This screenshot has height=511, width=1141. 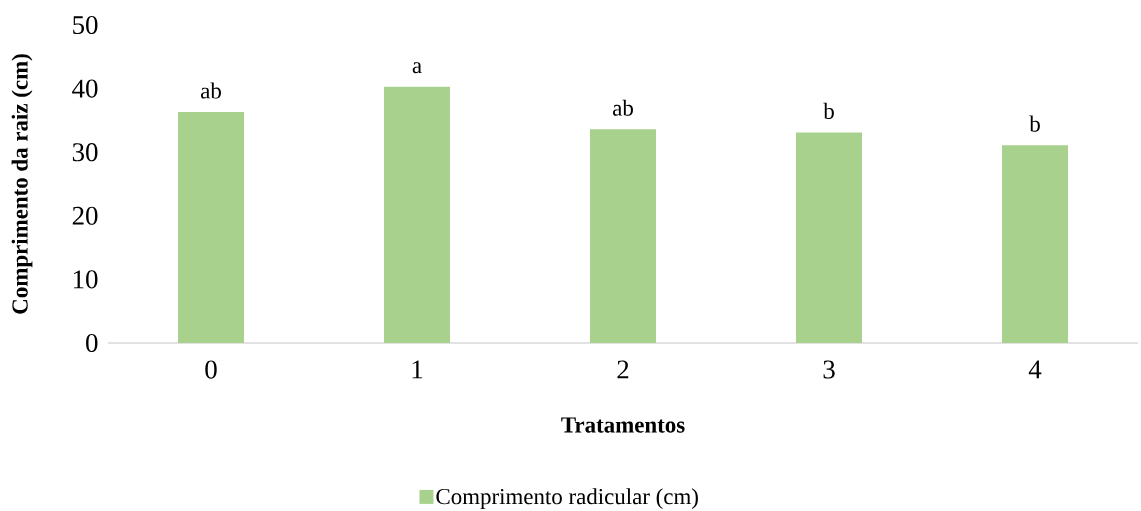 What do you see at coordinates (22, 184) in the screenshot?
I see `y-axis-title: Comprimento da raiz (cm)` at bounding box center [22, 184].